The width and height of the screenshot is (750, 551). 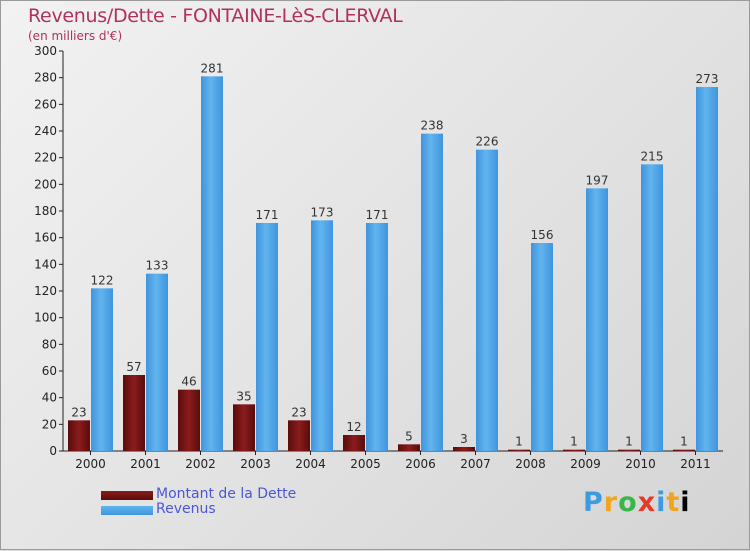 I want to click on x-tick-label: 2010, so click(x=640, y=464).